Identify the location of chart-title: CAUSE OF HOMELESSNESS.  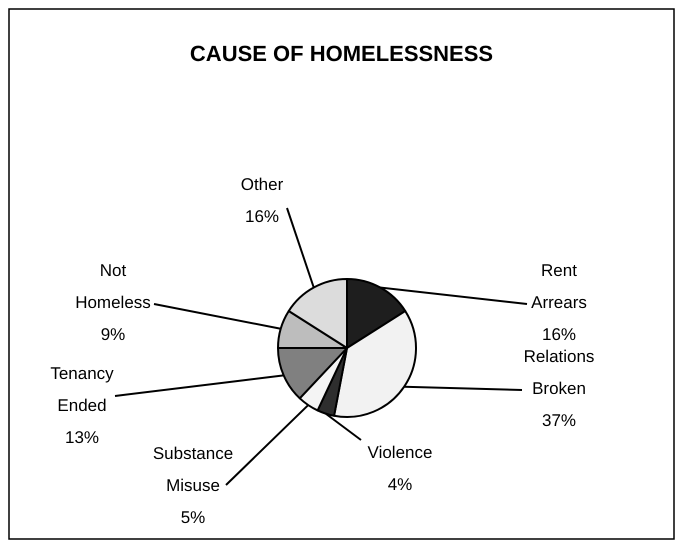
(342, 53).